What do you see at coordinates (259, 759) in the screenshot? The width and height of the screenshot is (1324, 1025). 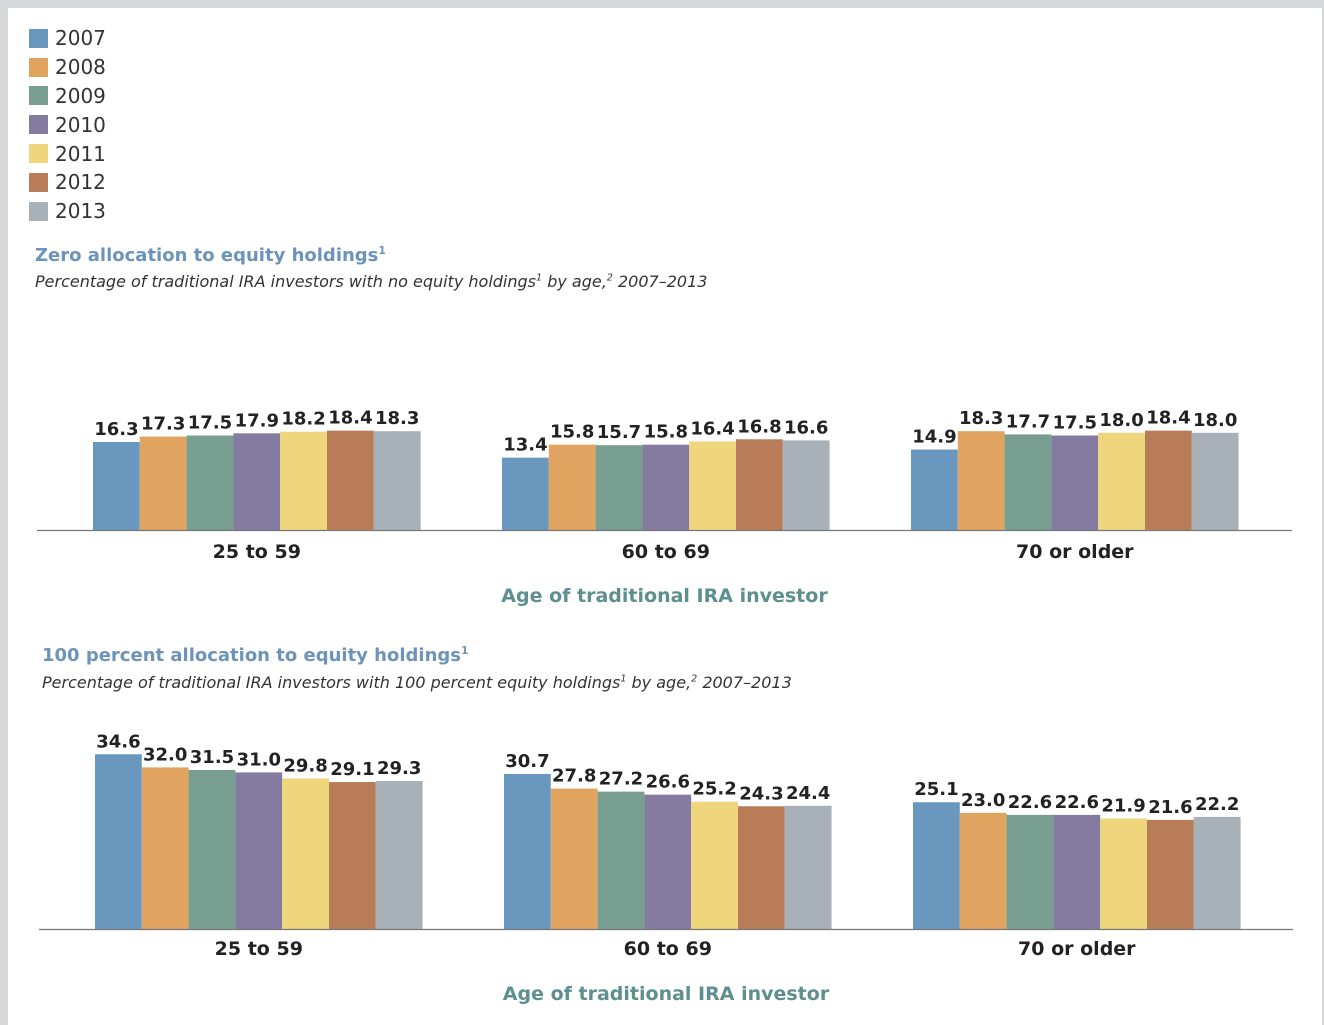 I see `data-label: 31.0` at bounding box center [259, 759].